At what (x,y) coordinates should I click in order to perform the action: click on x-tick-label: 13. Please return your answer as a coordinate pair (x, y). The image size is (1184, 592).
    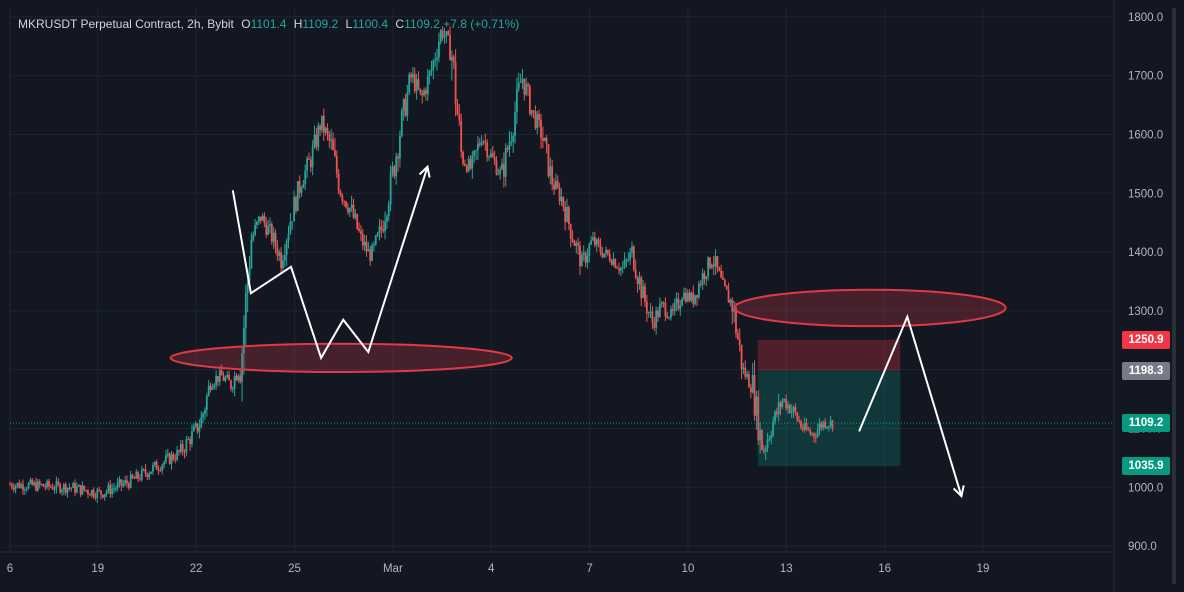
    Looking at the image, I should click on (786, 569).